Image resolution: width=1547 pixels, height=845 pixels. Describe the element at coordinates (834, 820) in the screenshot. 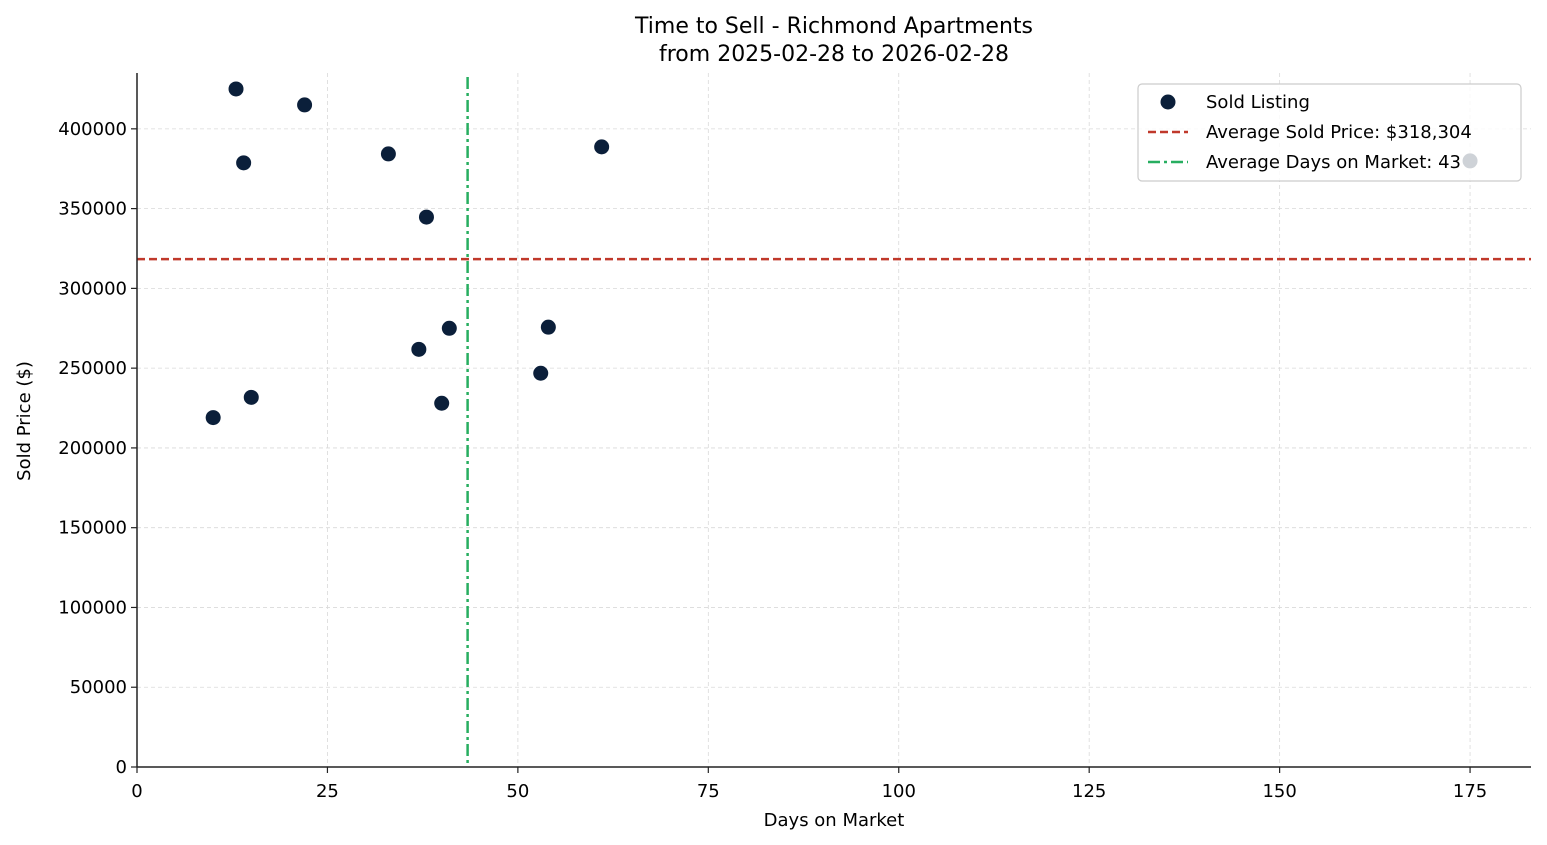

I see `x-axis-label: Days on Market` at that location.